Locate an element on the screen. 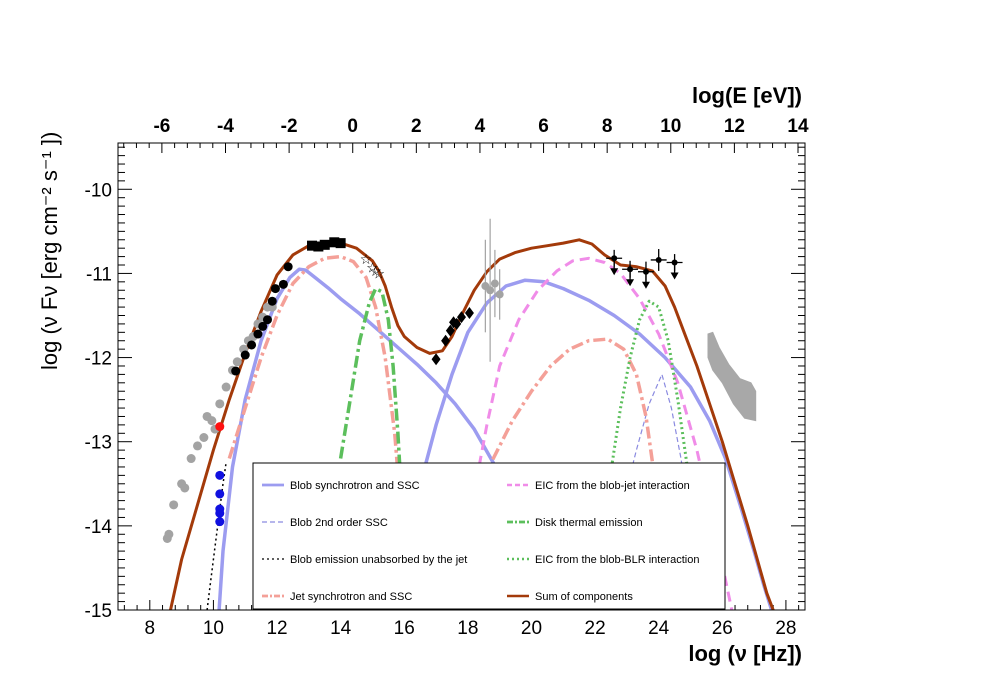  legend-label: Sum of components is located at coordinates (584, 597).